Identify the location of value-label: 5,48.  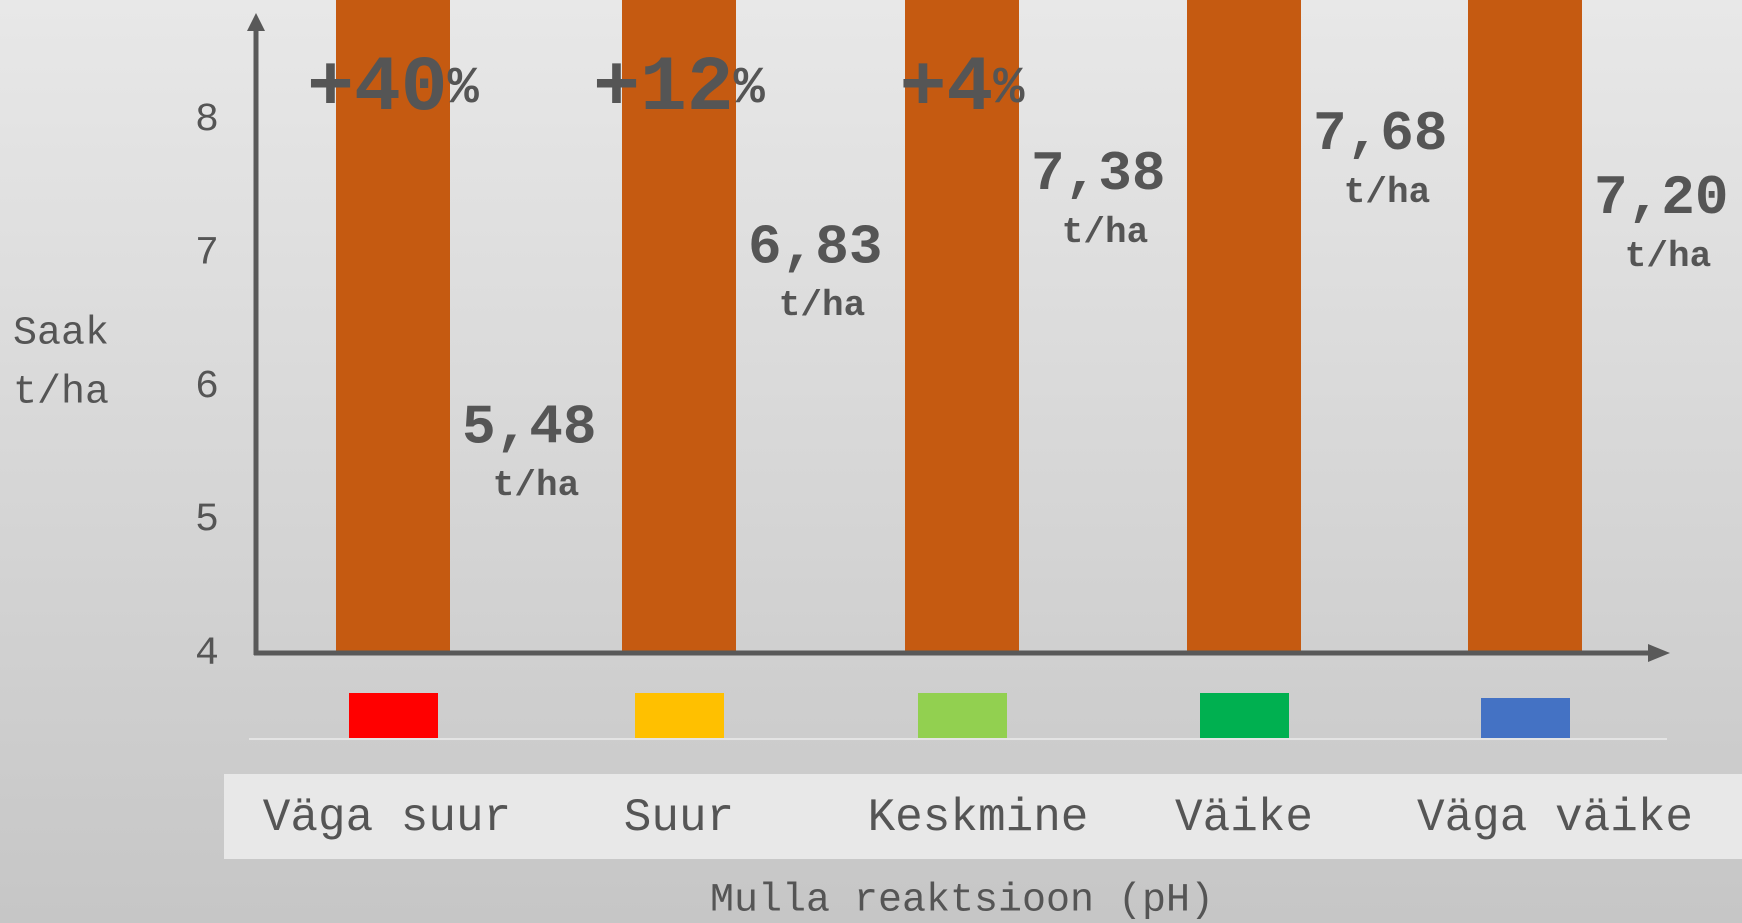
(529, 427).